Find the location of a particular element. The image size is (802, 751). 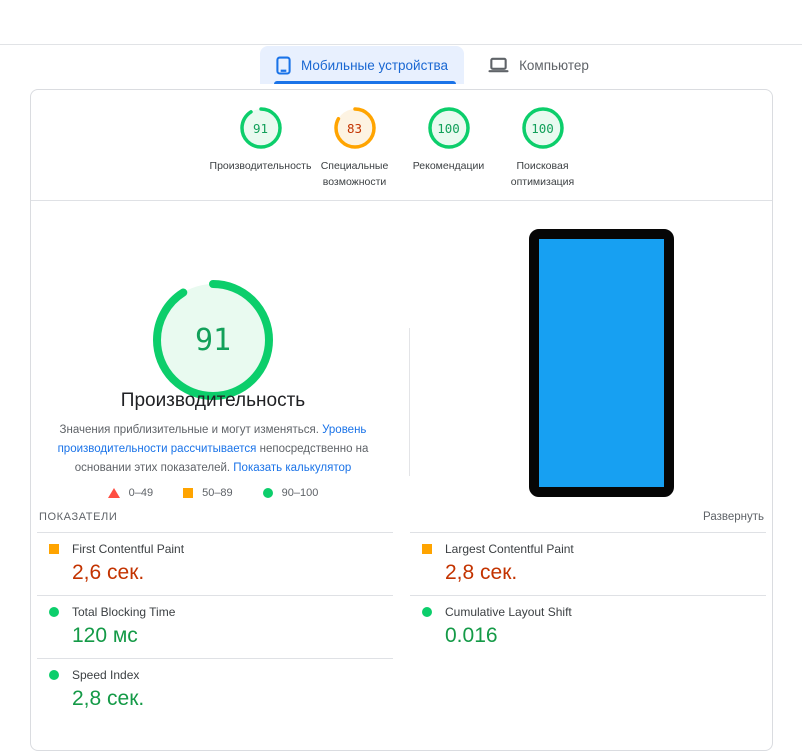

metrics-section-title: ПОКАЗАТЕЛИ is located at coordinates (78, 517).